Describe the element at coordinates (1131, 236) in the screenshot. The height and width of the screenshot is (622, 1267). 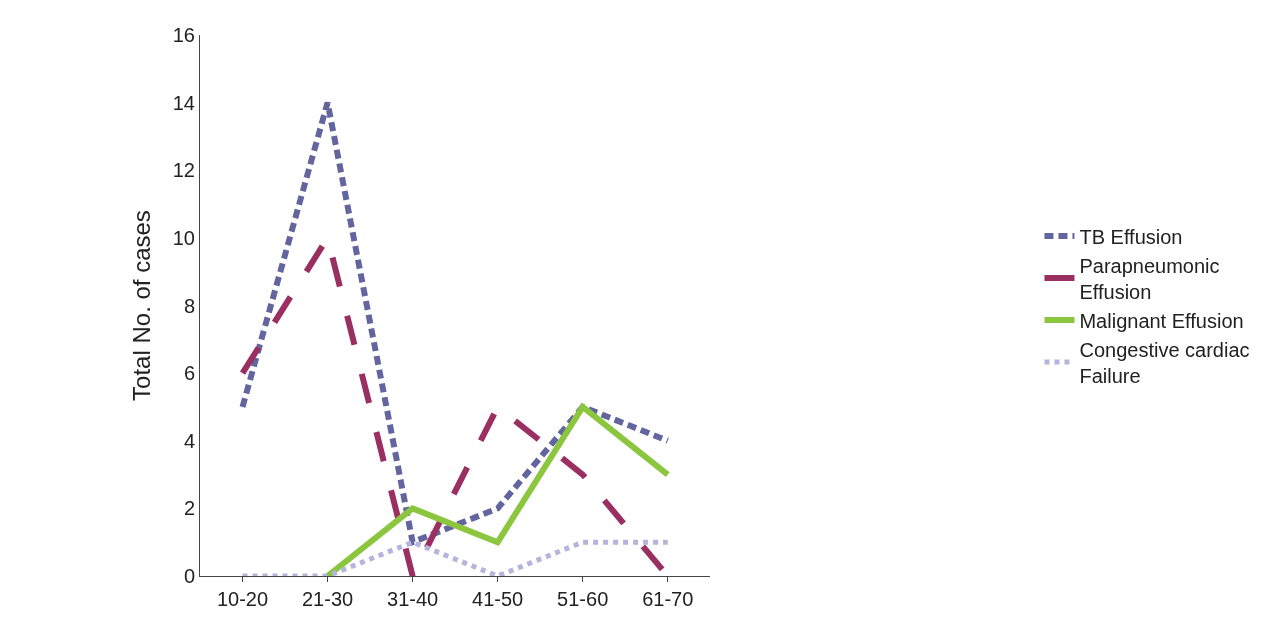
I see `legend-label: TB Effusion` at that location.